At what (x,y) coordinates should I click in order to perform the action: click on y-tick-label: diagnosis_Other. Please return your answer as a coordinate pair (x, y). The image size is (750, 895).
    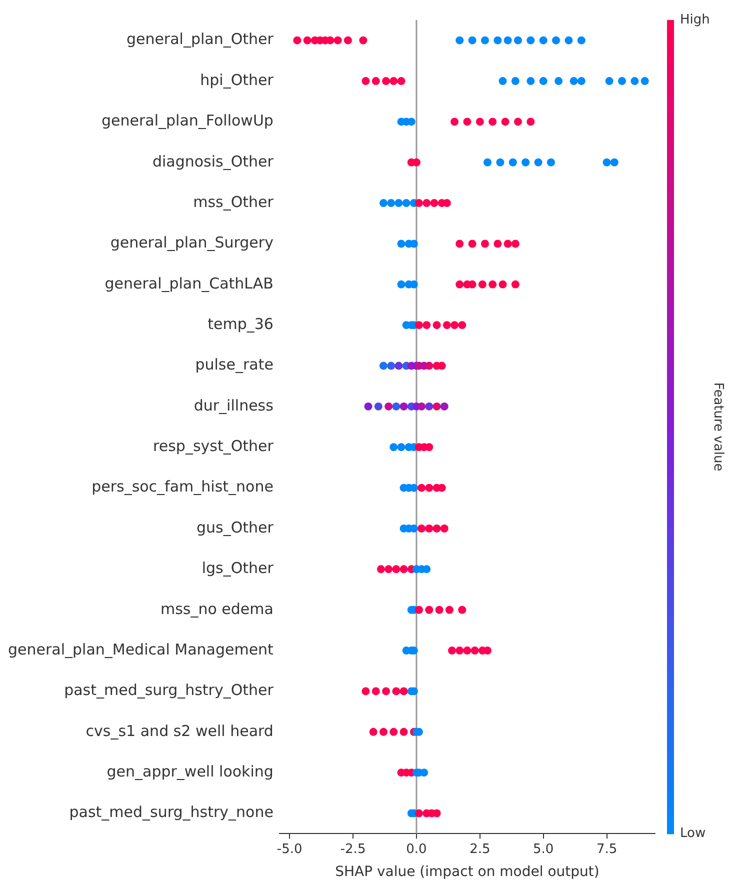
    Looking at the image, I should click on (213, 161).